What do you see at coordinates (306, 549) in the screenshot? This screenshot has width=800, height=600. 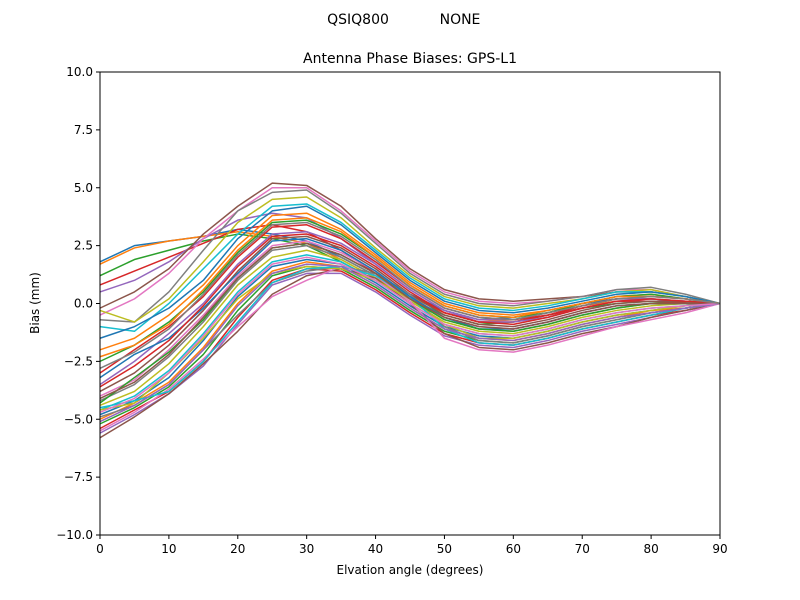 I see `x-tick-label: 30` at bounding box center [306, 549].